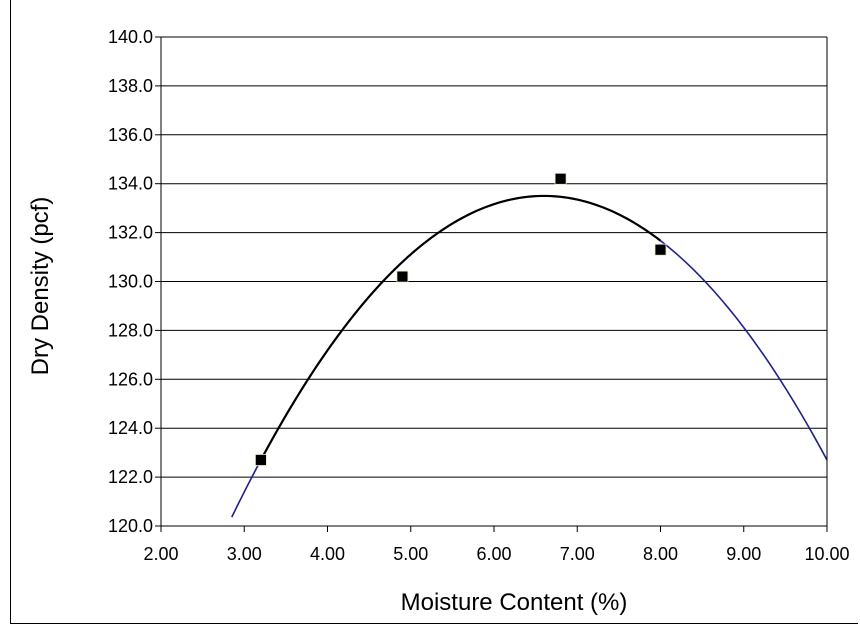 This screenshot has width=860, height=626. What do you see at coordinates (743, 554) in the screenshot?
I see `x-tick-label: 9.00` at bounding box center [743, 554].